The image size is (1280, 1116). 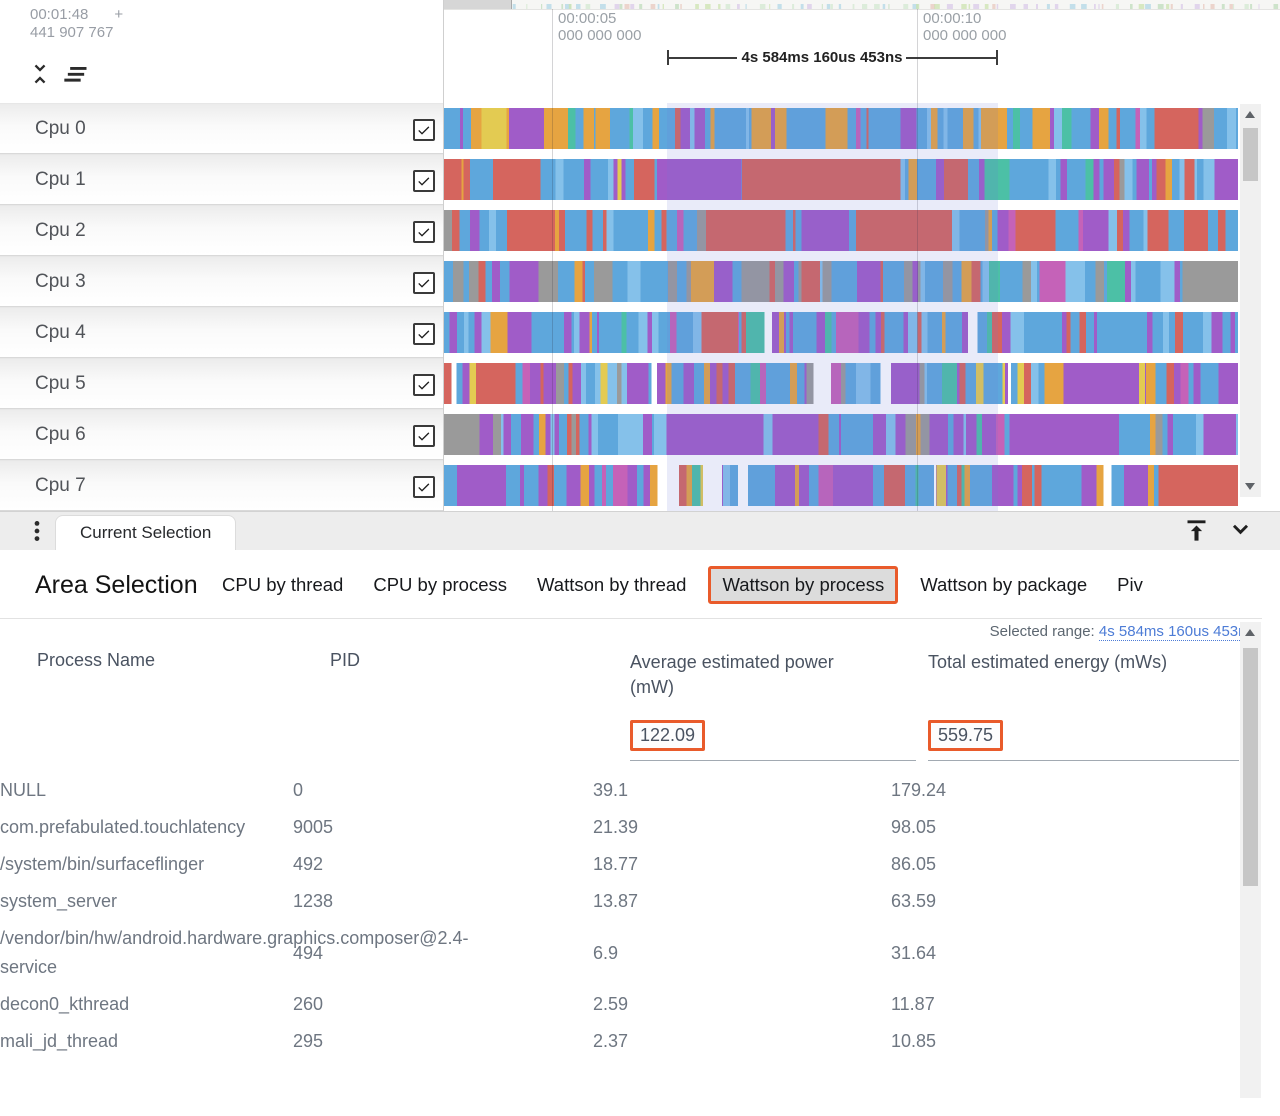 What do you see at coordinates (308, 1041) in the screenshot?
I see `cell-pid: 295` at bounding box center [308, 1041].